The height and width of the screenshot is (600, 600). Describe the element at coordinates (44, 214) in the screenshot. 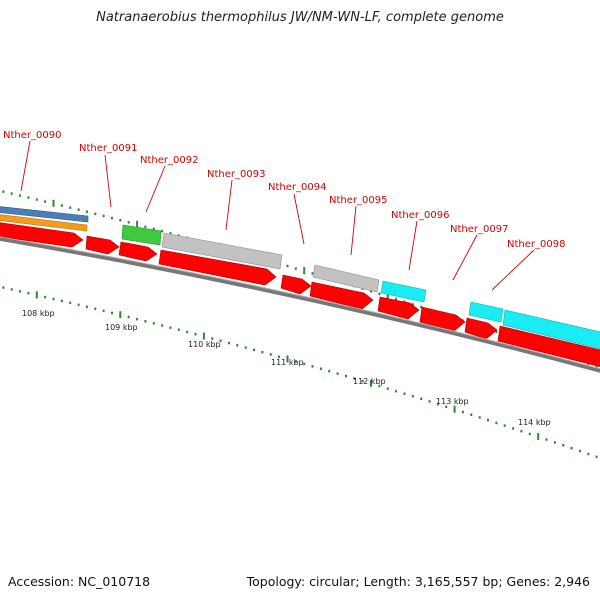

I see `blue-feature` at that location.